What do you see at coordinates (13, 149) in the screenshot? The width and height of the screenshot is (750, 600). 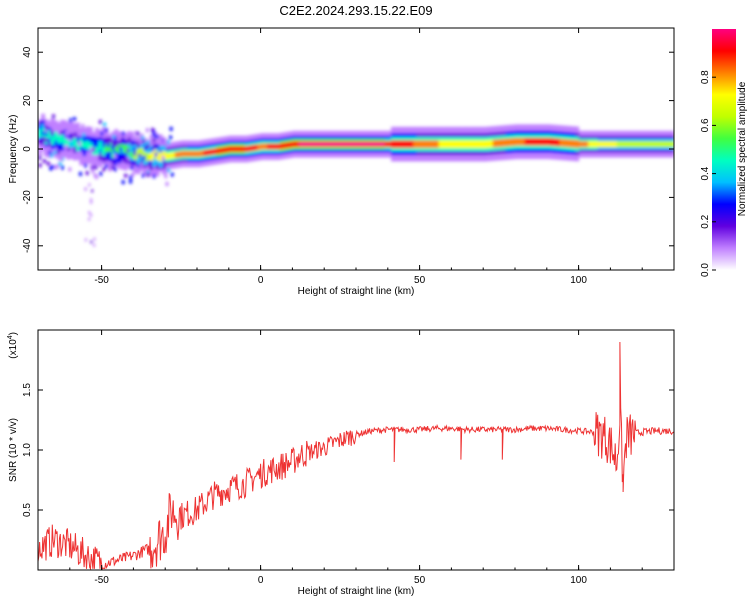 I see `spectrogram-y-label: Frequency (Hz)` at bounding box center [13, 149].